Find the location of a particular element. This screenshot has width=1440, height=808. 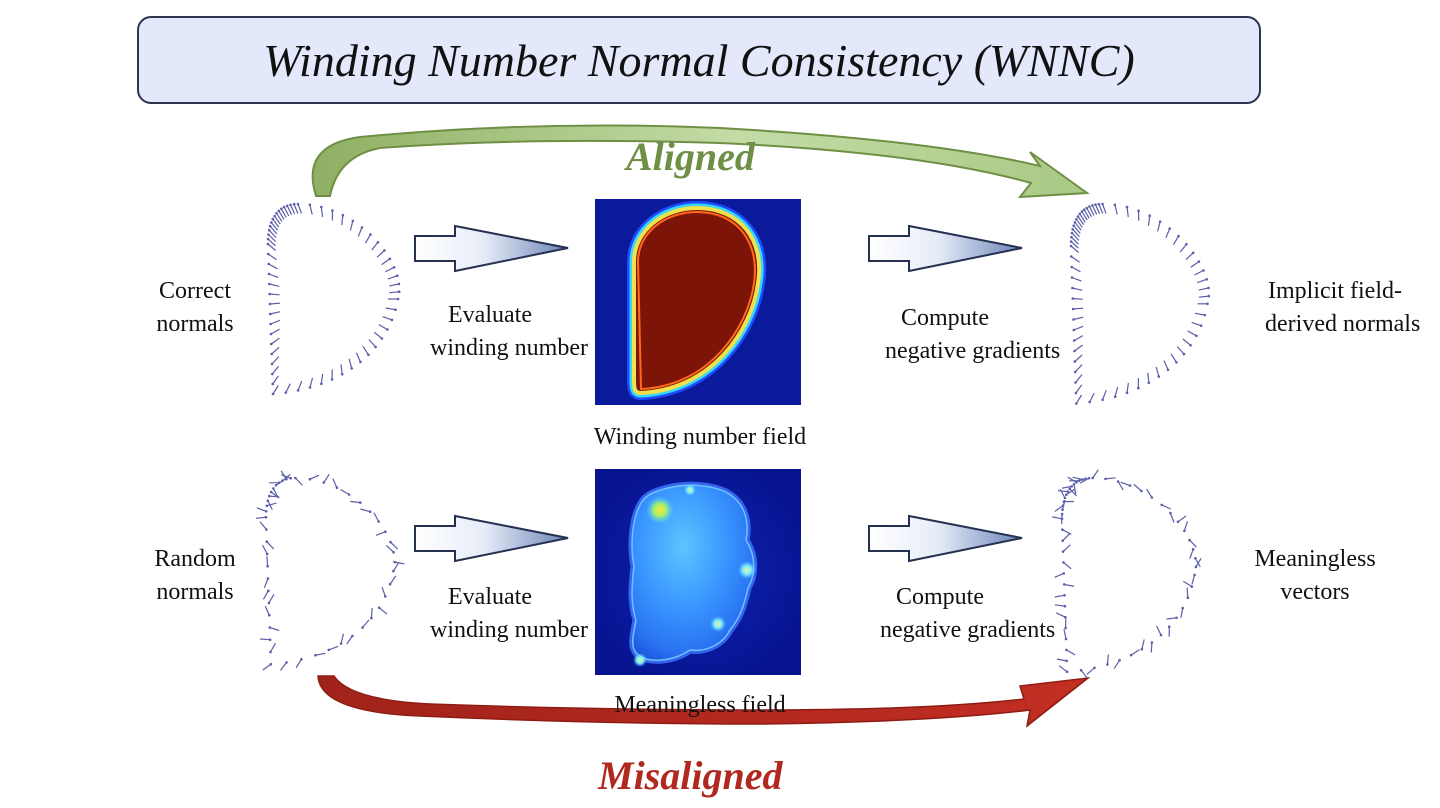

correct-normals-label: Correct normals is located at coordinates (195, 308).